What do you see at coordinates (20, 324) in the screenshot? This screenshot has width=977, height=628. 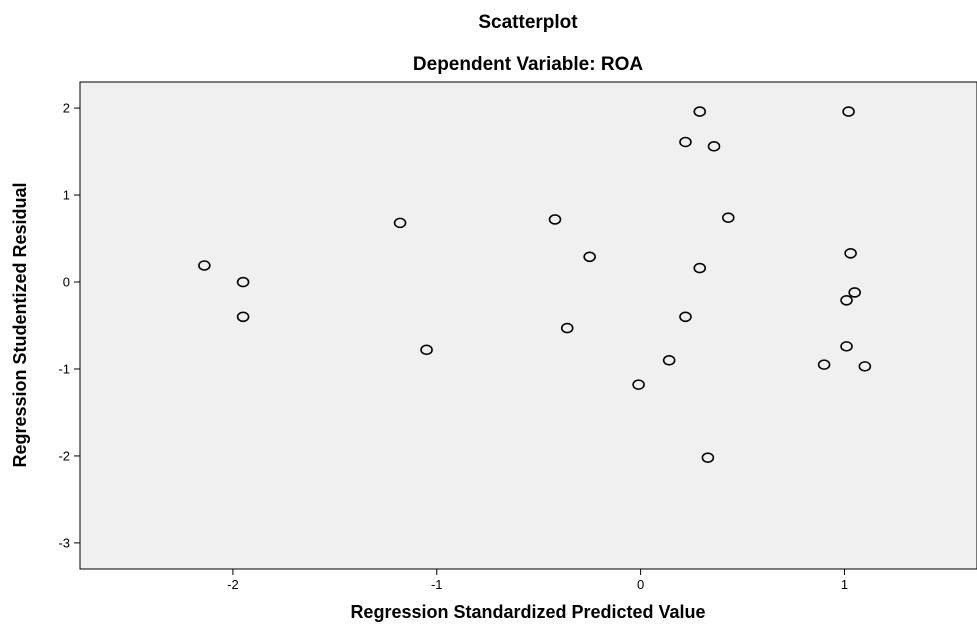 I see `y-axis-label: Regression Studentized Residual` at bounding box center [20, 324].